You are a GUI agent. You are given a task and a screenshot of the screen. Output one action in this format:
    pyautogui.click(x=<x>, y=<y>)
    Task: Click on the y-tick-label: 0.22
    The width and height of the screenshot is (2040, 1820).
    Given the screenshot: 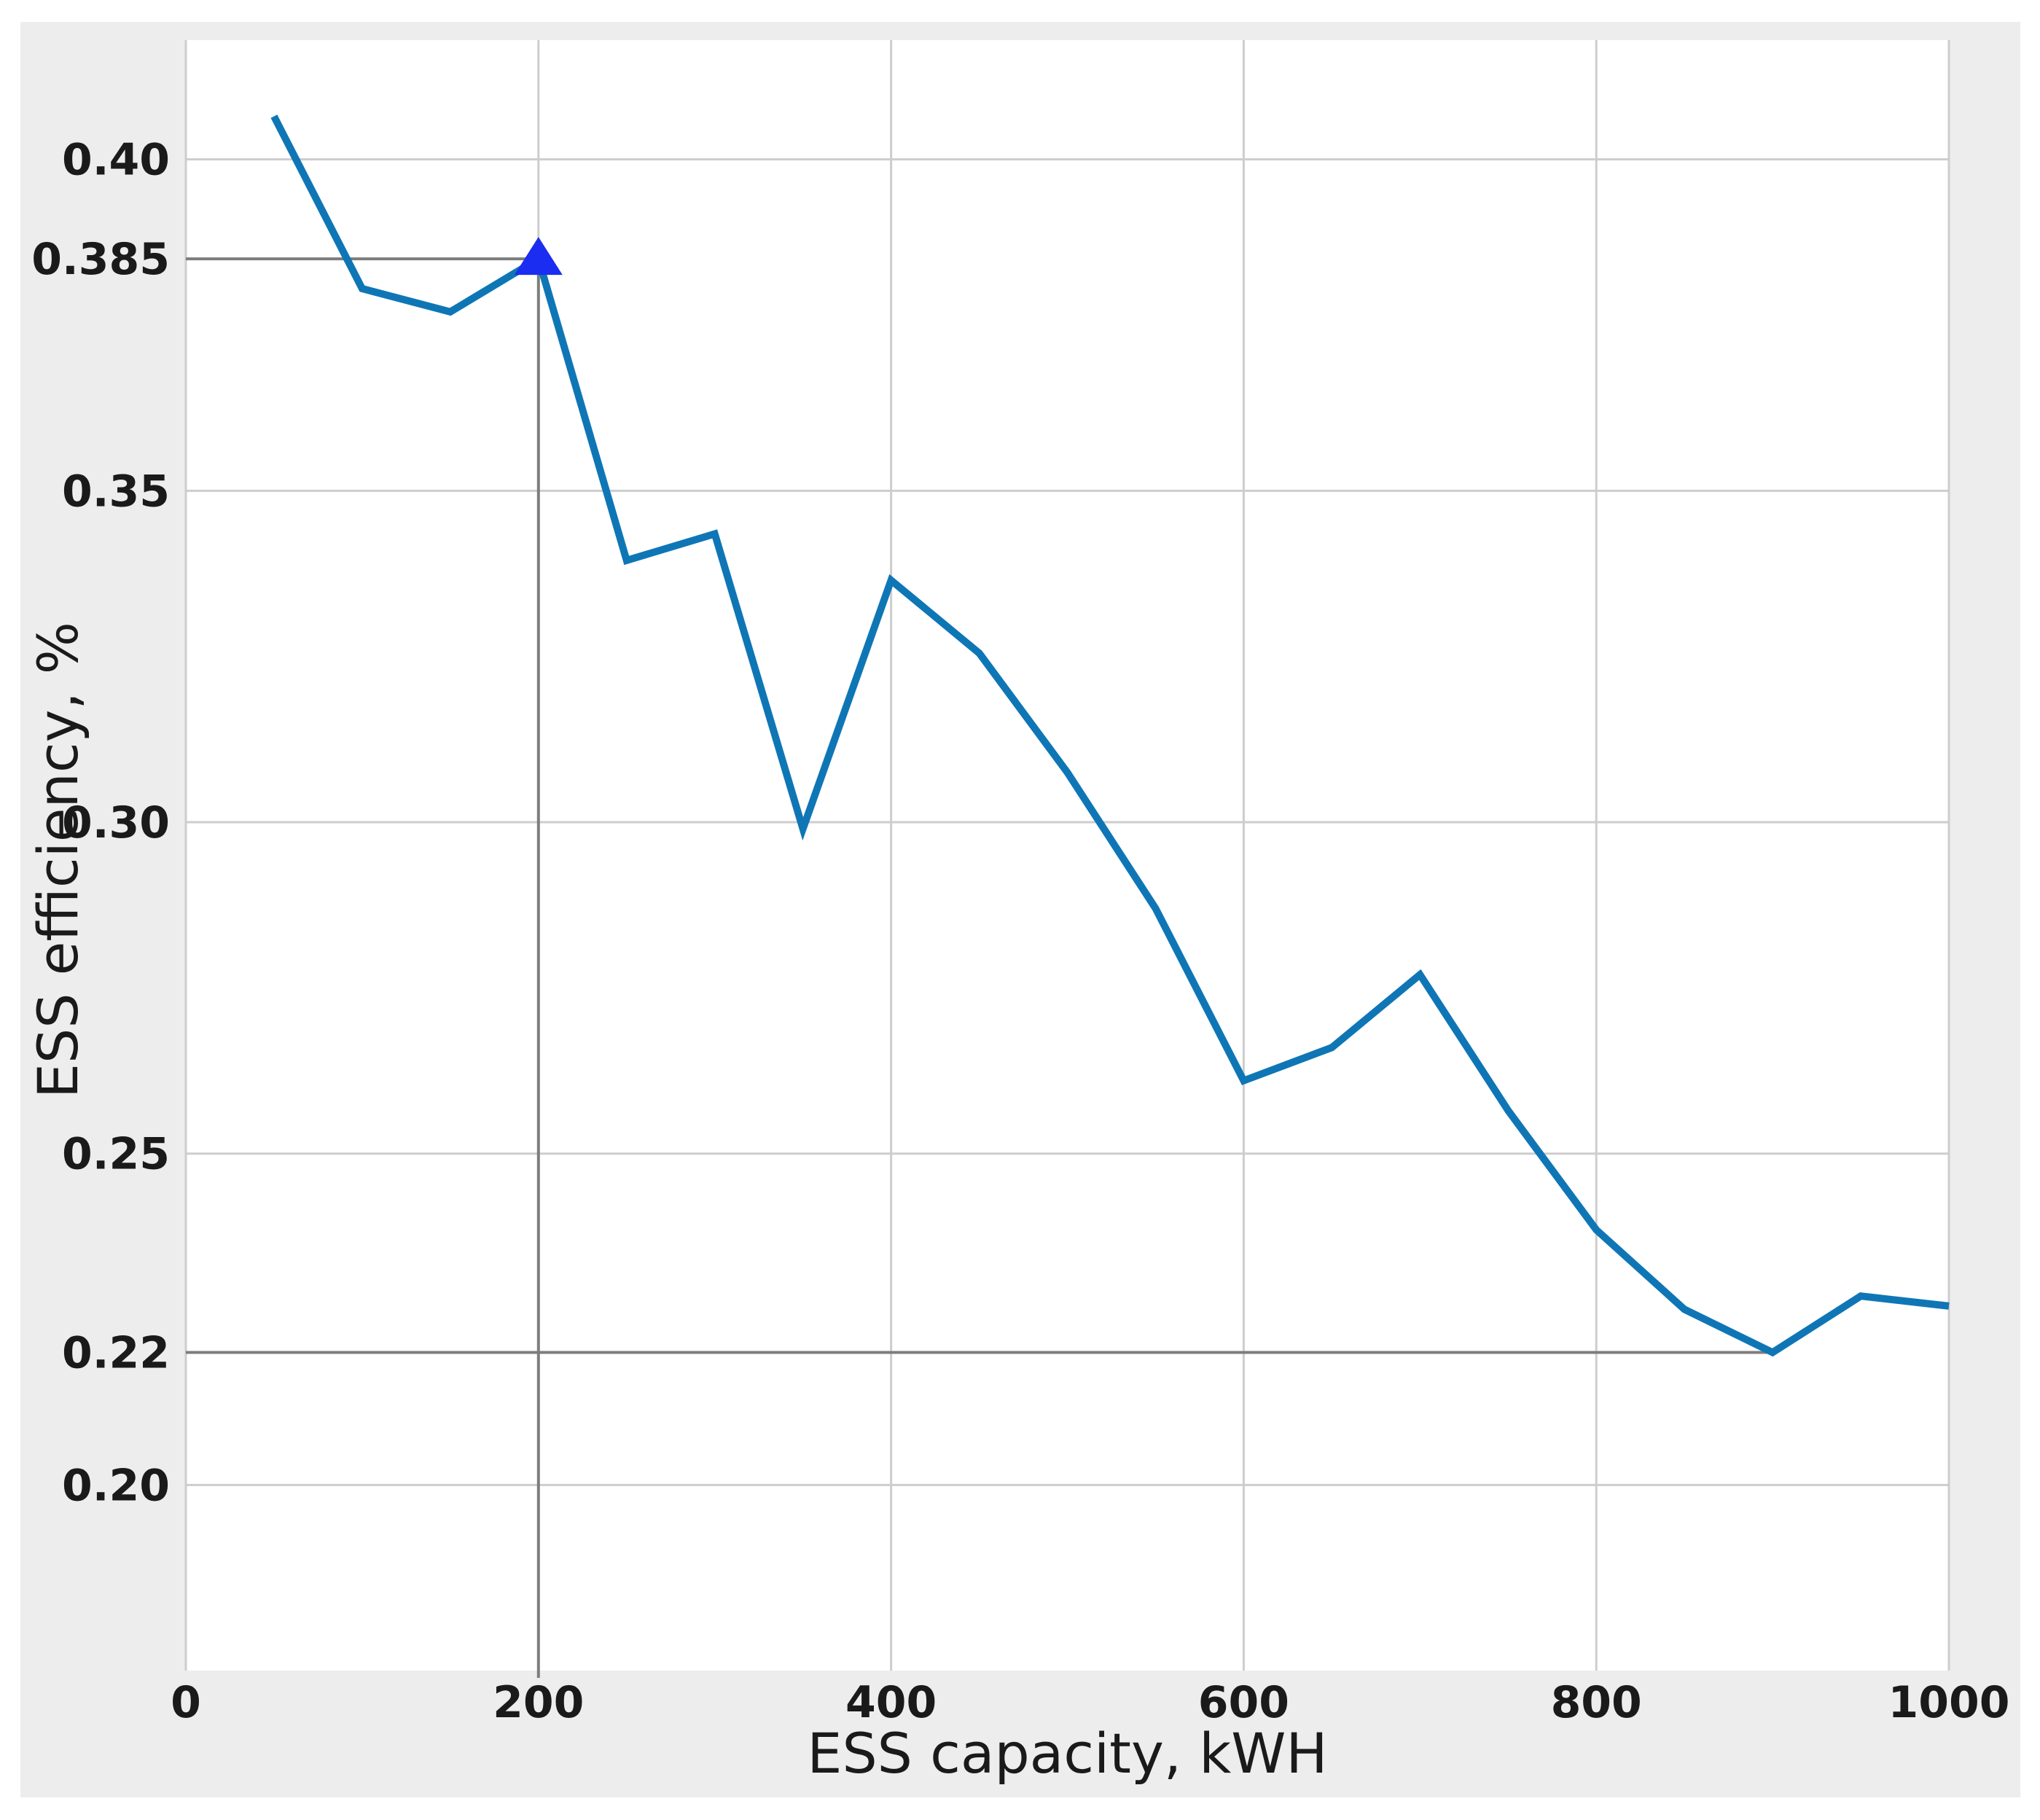 What is the action you would take?
    pyautogui.click(x=116, y=1353)
    